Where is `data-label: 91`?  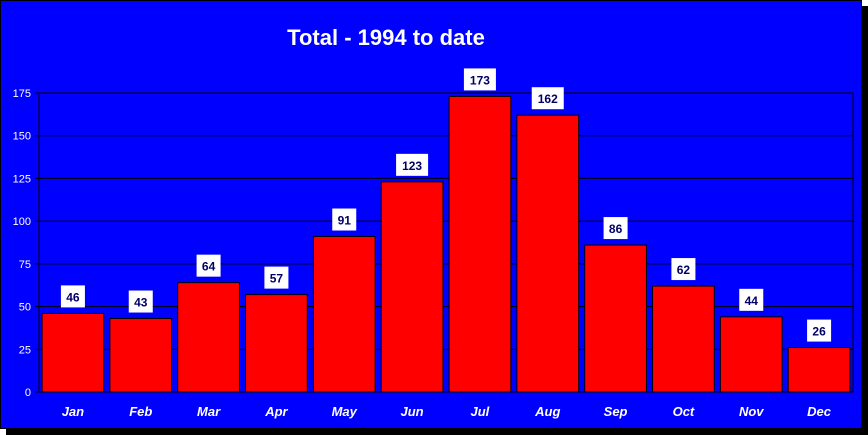 data-label: 91 is located at coordinates (345, 221).